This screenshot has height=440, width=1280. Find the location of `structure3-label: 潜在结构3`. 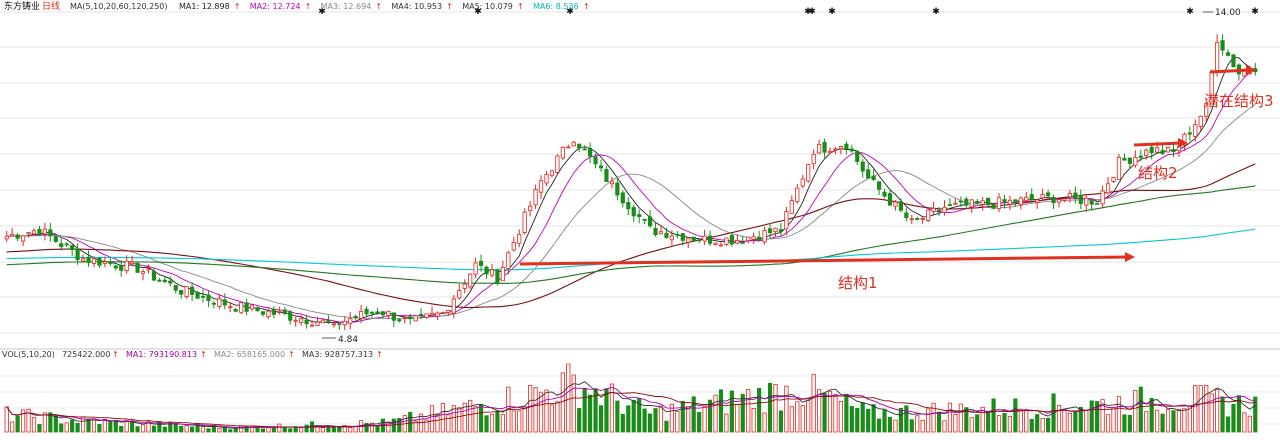

structure3-label: 潜在结构3 is located at coordinates (1239, 101).